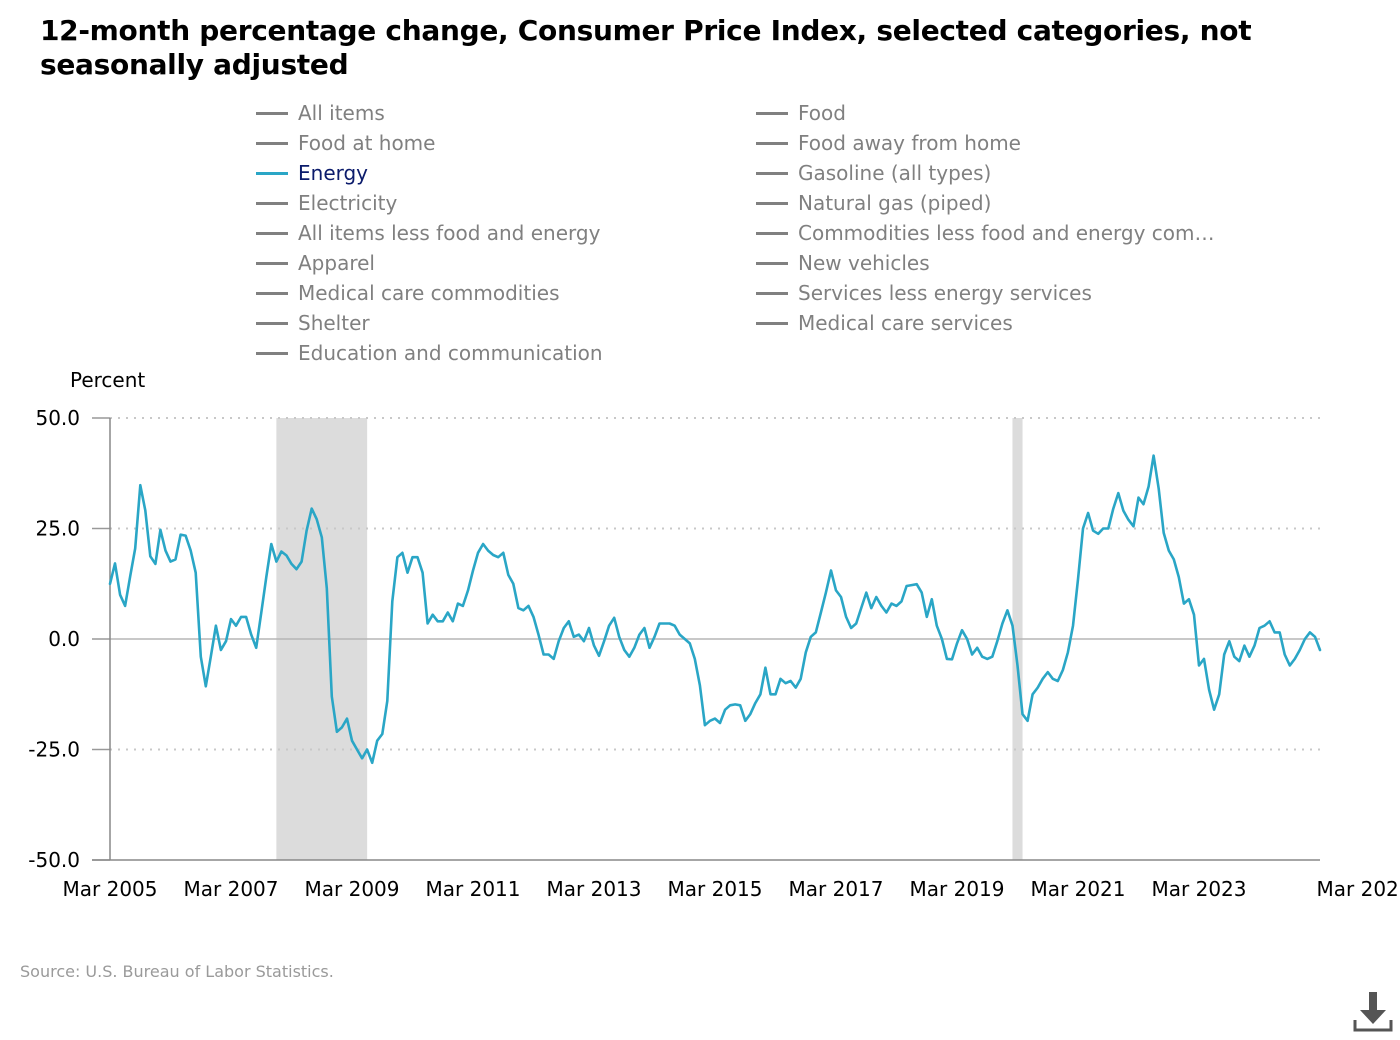 The width and height of the screenshot is (1400, 1040). I want to click on legend-label: Food away from home, so click(909, 143).